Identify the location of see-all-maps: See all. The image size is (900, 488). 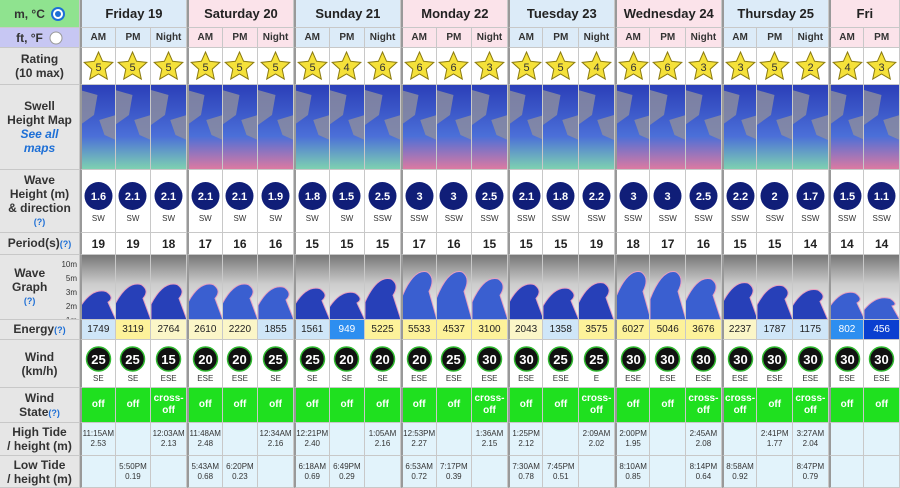
(39, 134).